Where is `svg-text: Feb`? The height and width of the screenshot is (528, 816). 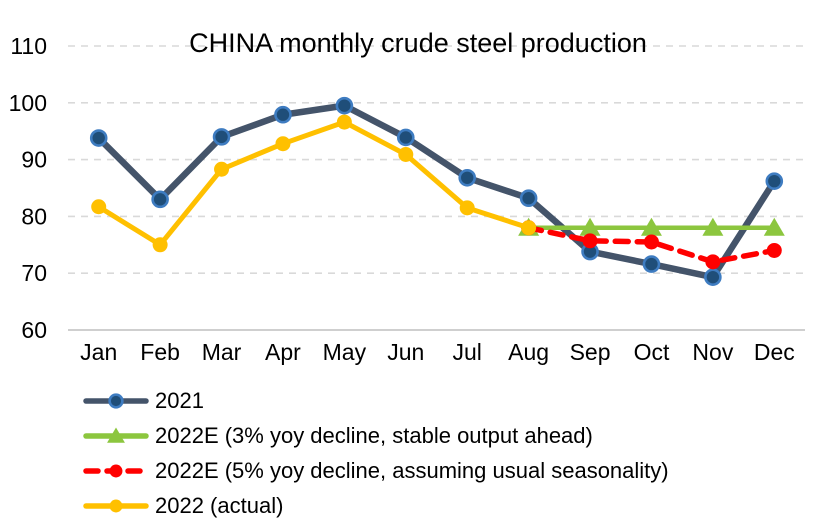
svg-text: Feb is located at coordinates (160, 352).